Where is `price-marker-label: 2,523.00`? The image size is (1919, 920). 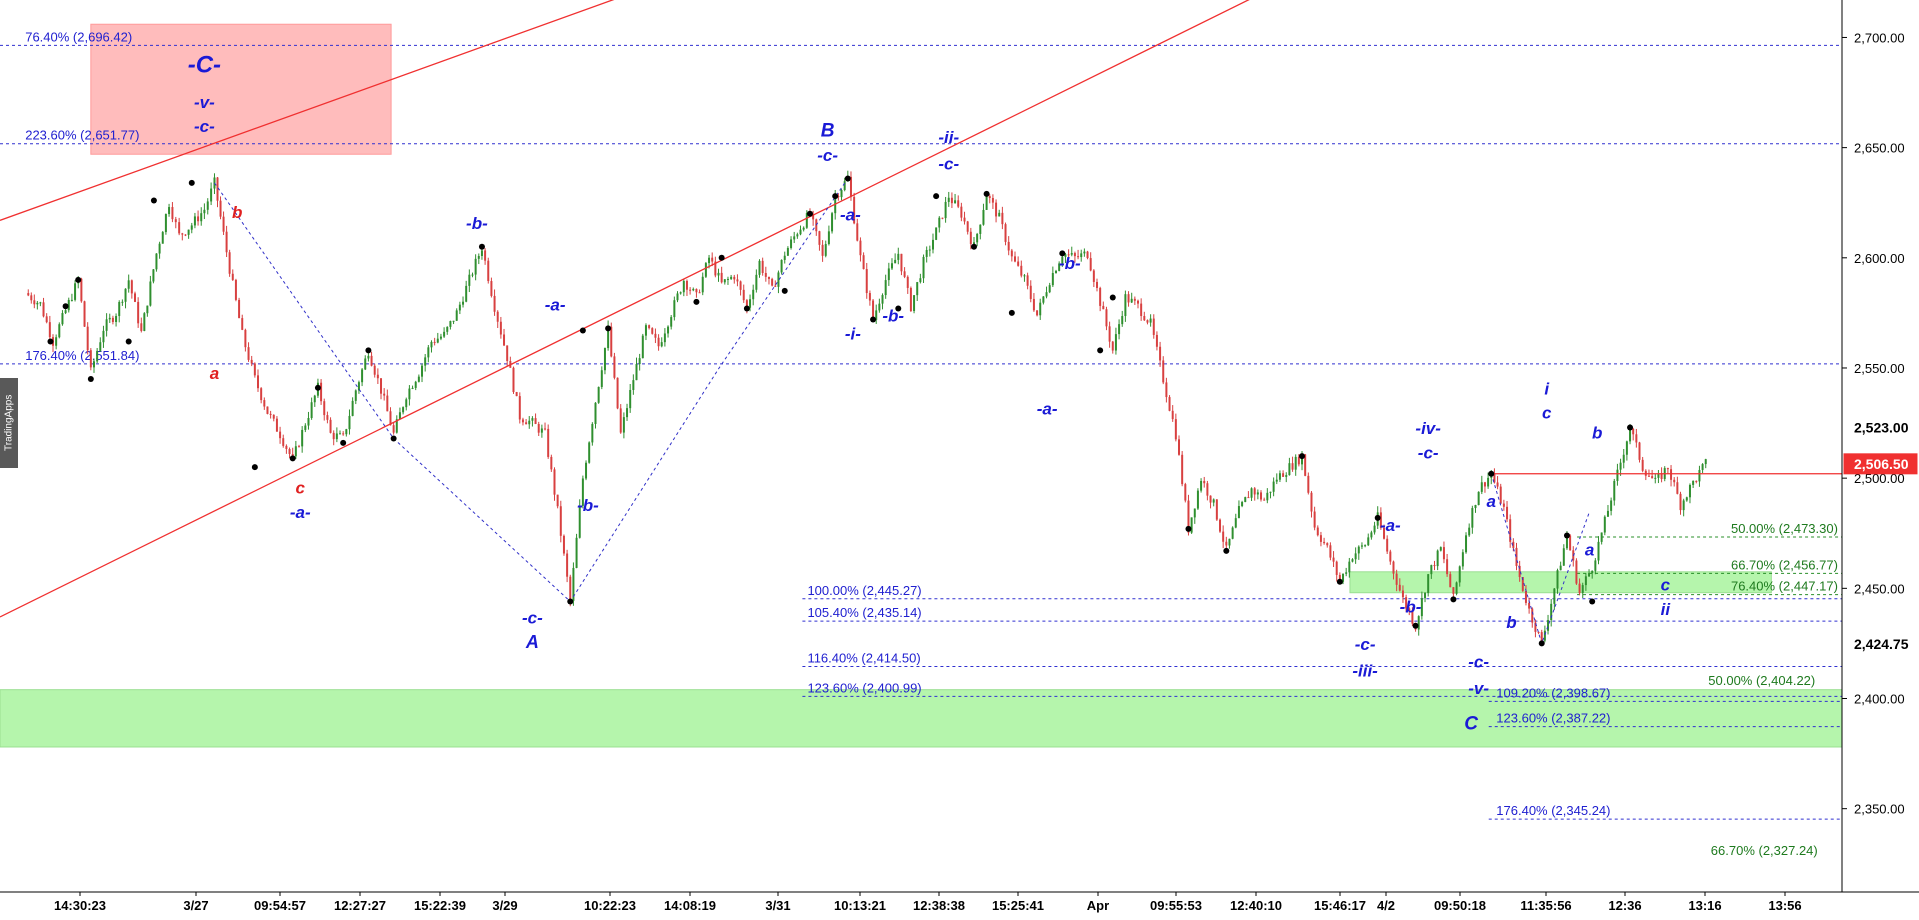 price-marker-label: 2,523.00 is located at coordinates (1881, 427).